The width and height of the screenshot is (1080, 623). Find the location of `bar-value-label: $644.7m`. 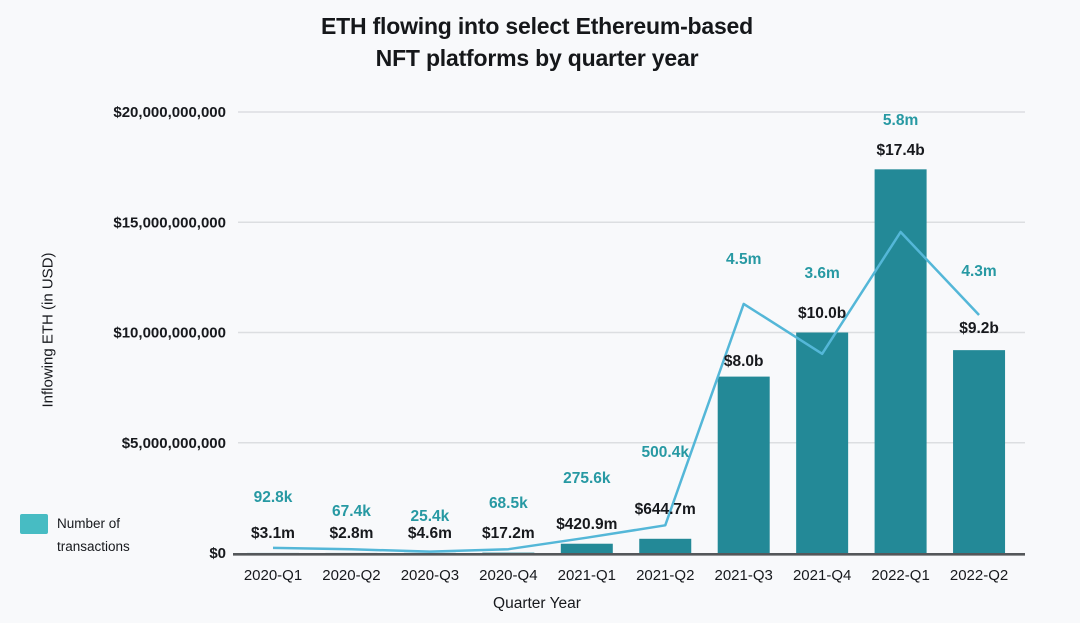

bar-value-label: $644.7m is located at coordinates (665, 509).